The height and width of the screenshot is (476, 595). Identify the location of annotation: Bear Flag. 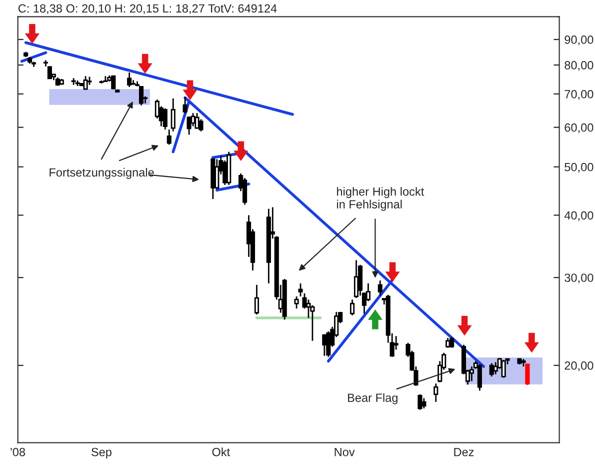
(373, 398).